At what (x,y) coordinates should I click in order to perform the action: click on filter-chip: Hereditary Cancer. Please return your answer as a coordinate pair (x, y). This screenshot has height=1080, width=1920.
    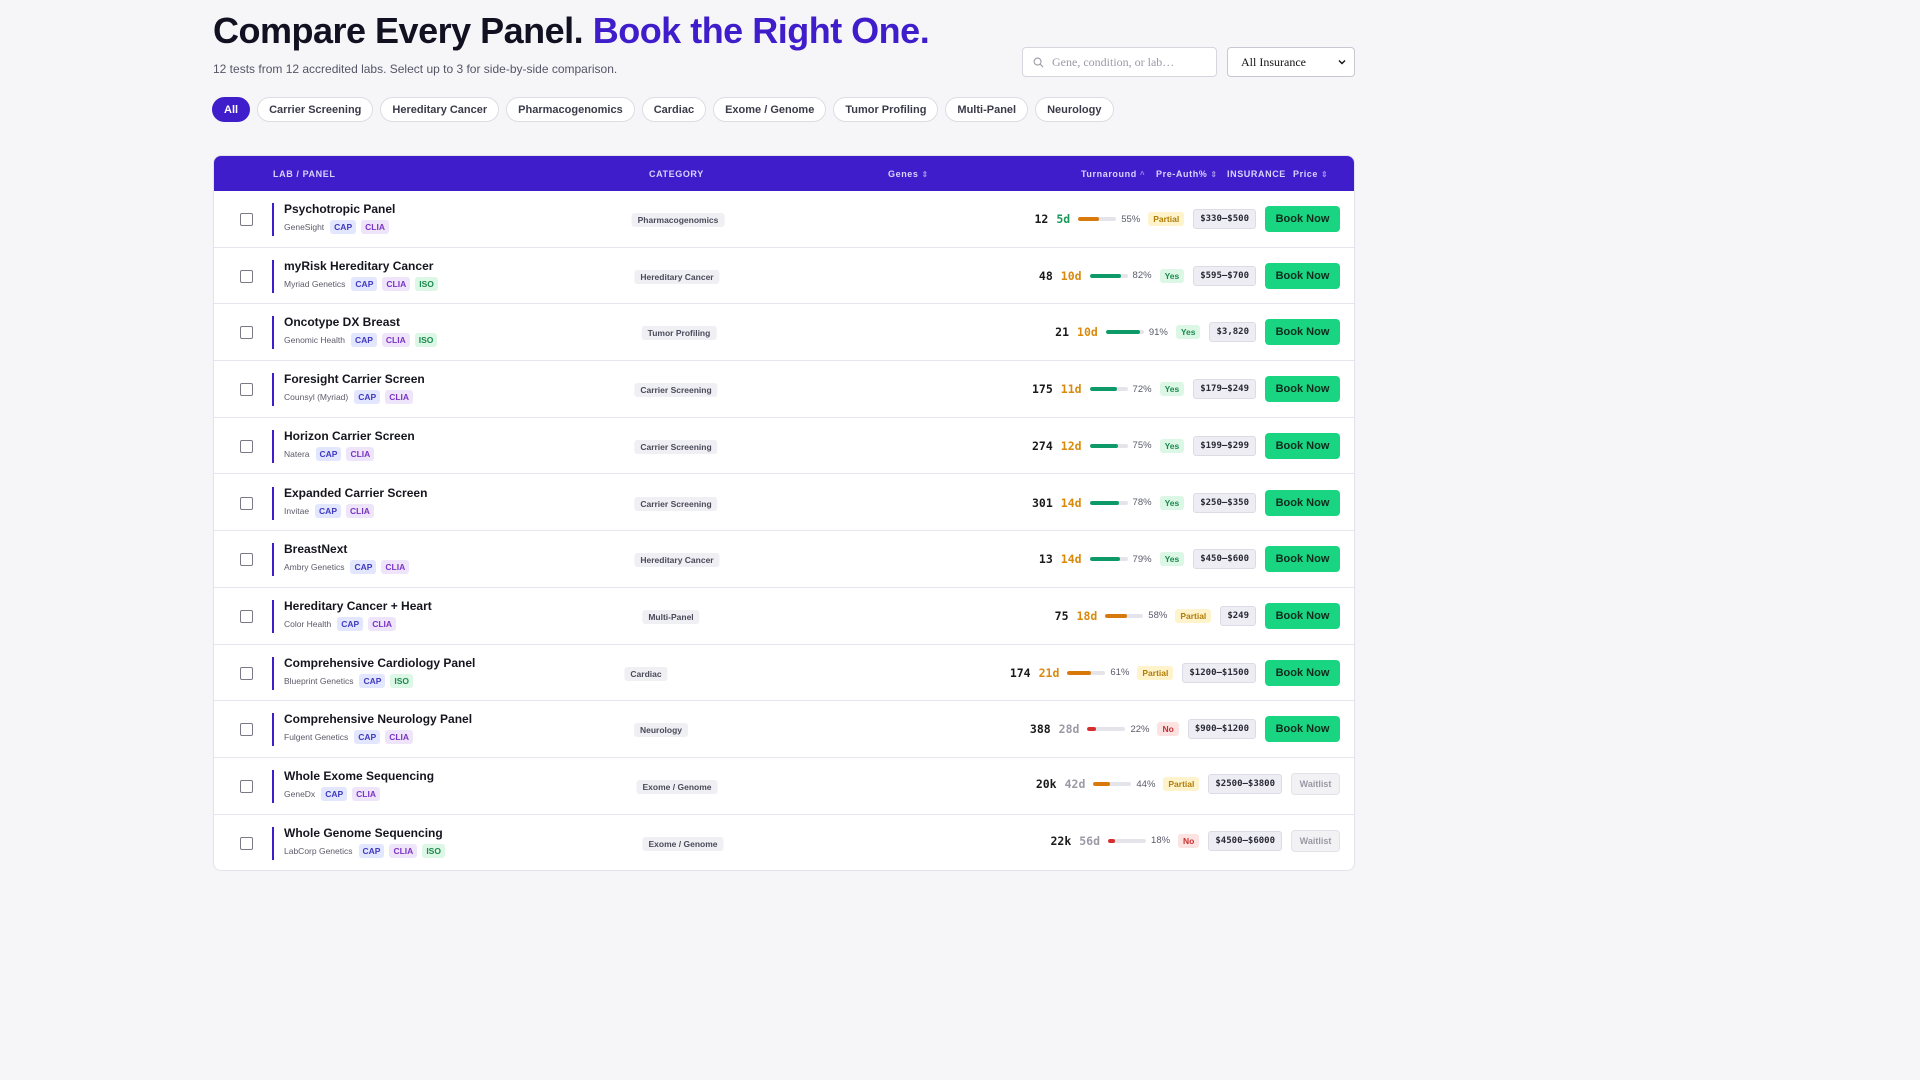
    Looking at the image, I should click on (440, 109).